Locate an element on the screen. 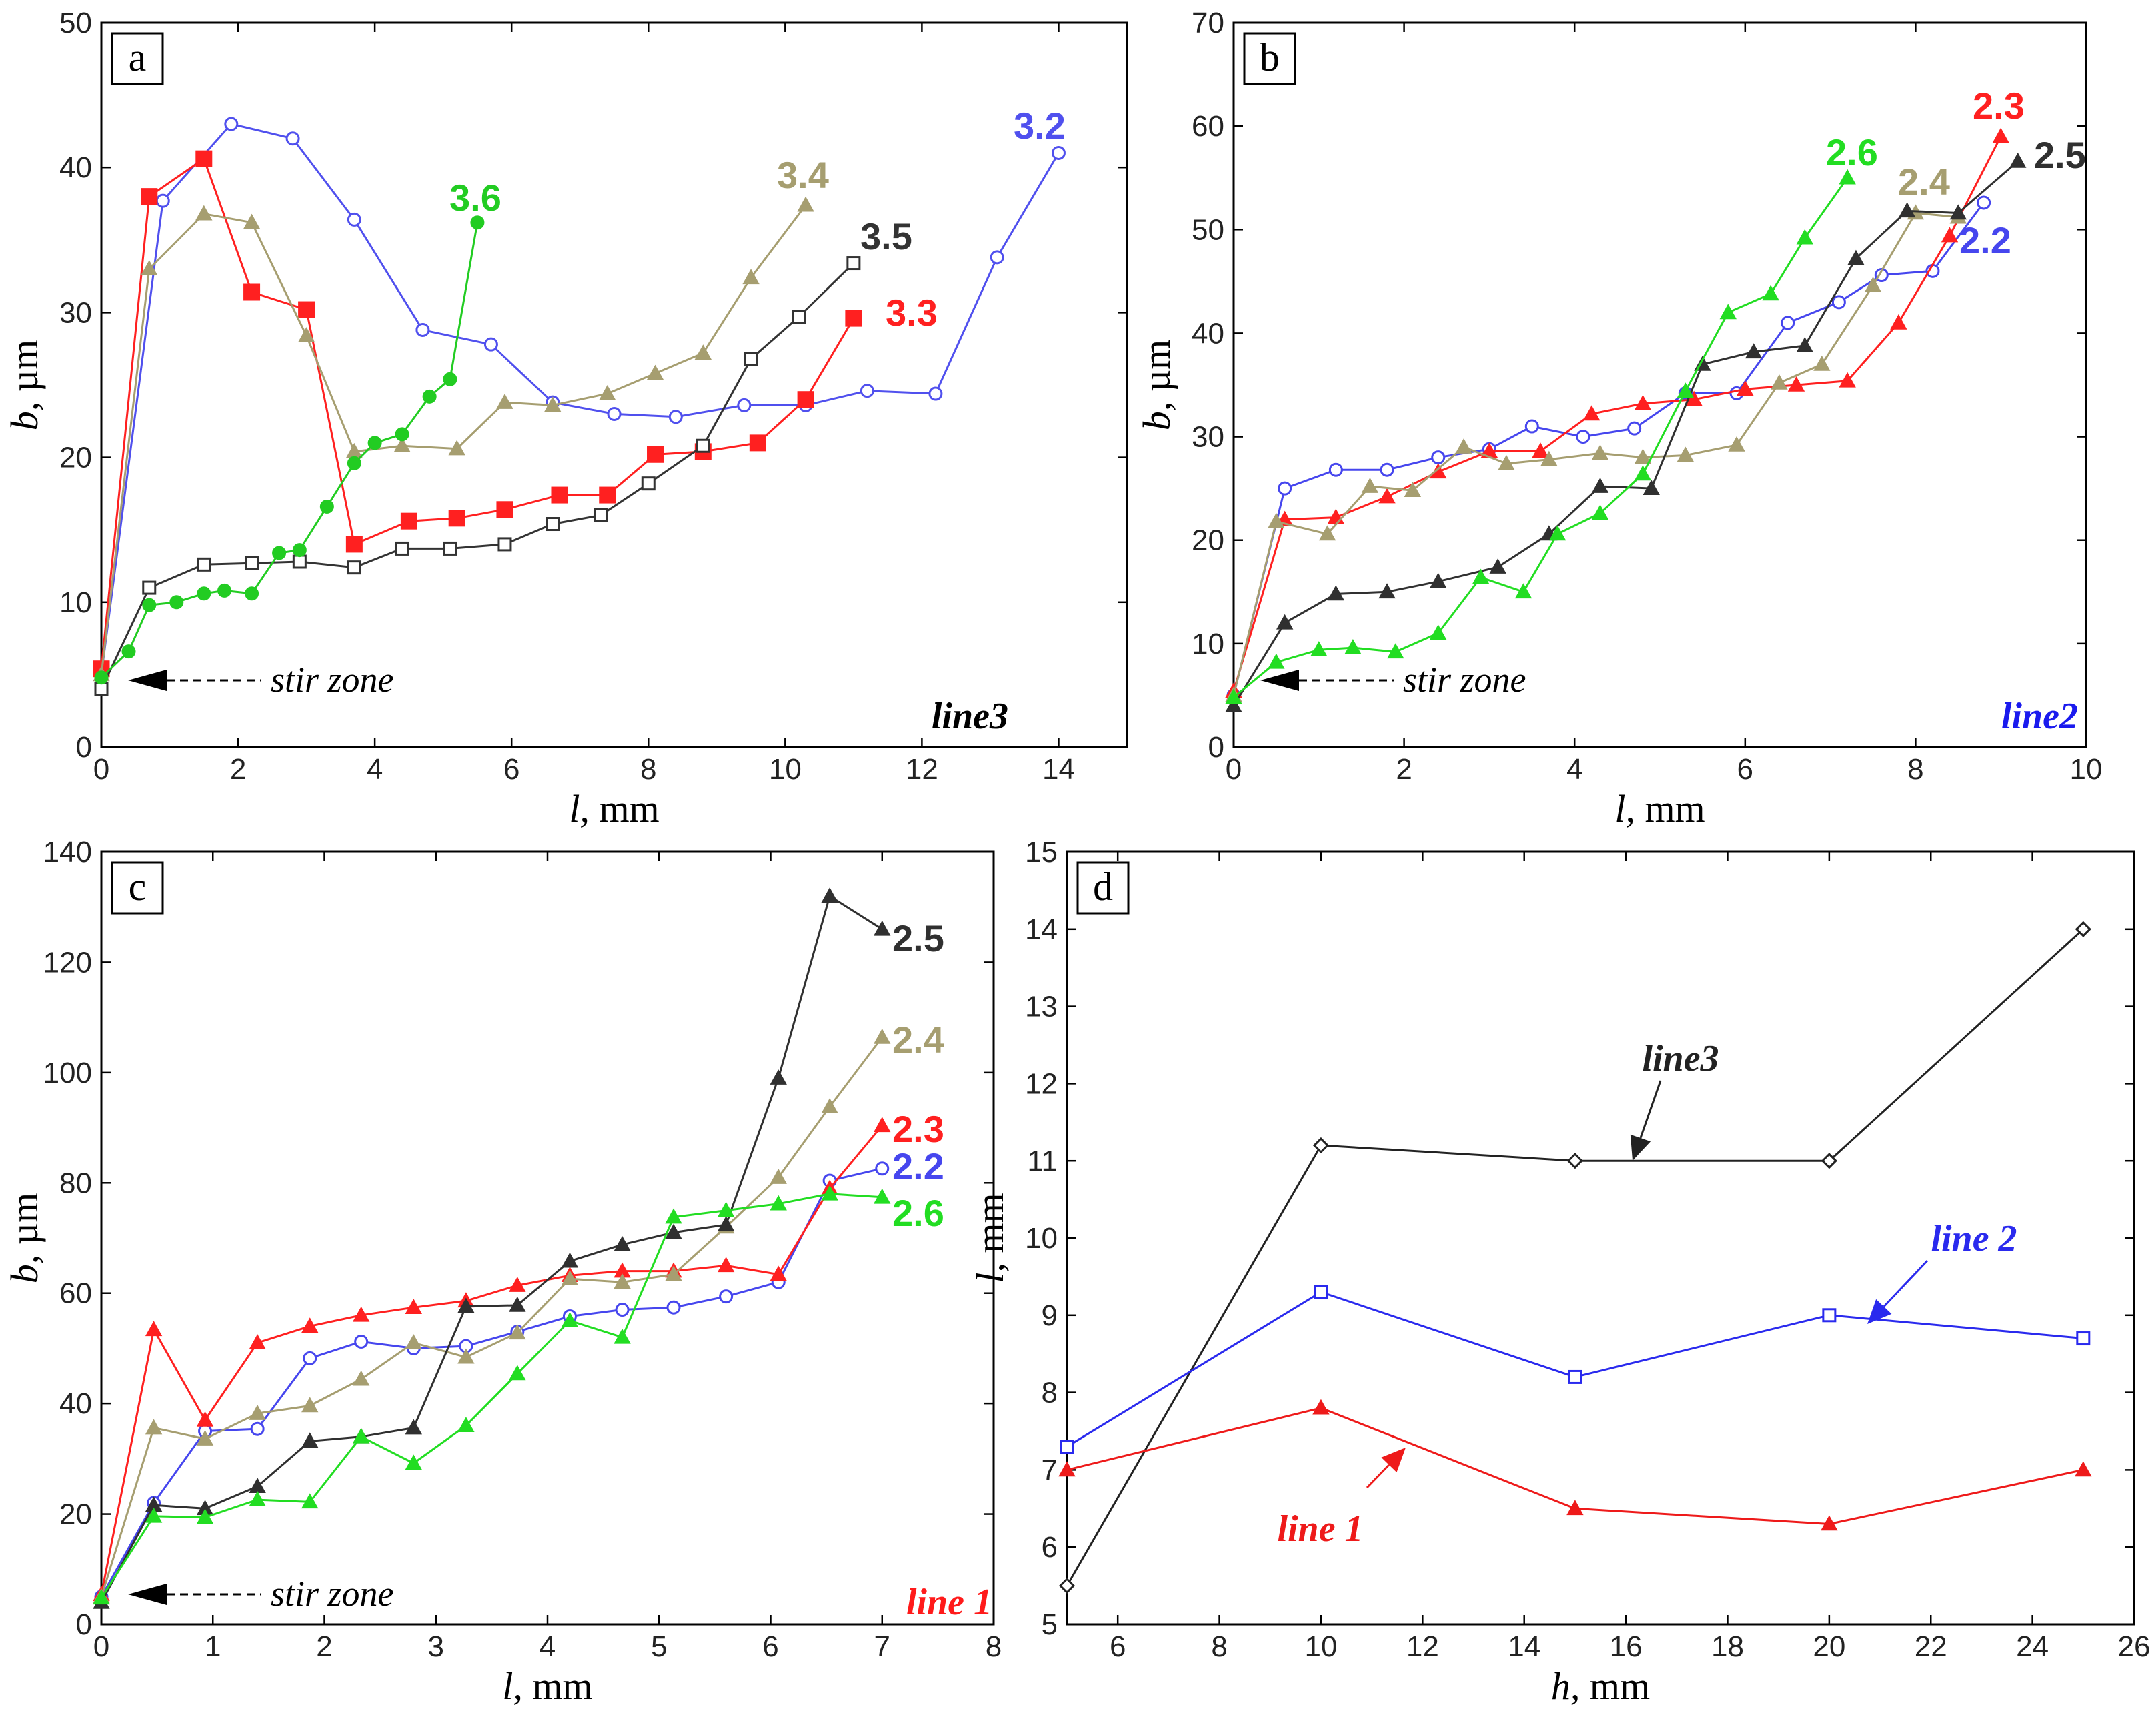 This screenshot has height=1725, width=2156. x-tick-label: 22 is located at coordinates (1931, 1646).